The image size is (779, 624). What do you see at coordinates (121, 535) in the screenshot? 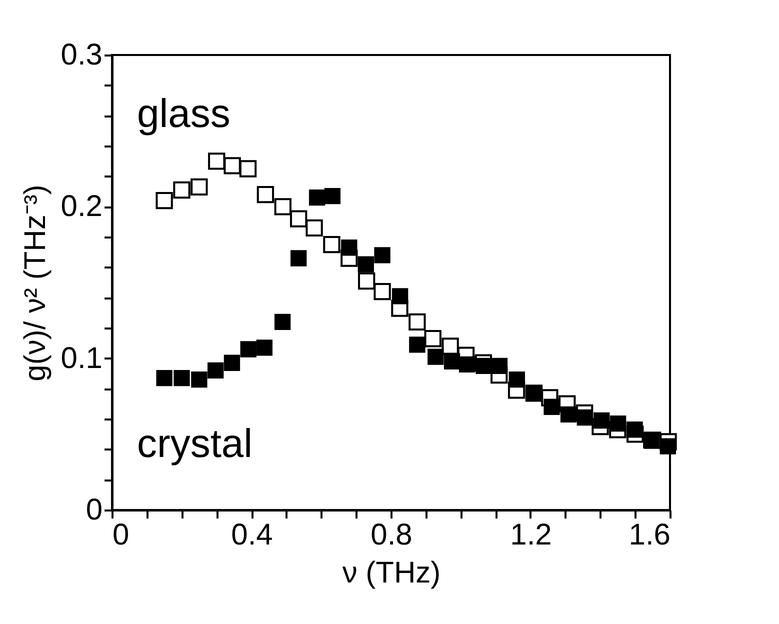
I see `x-tick-label: 0` at bounding box center [121, 535].